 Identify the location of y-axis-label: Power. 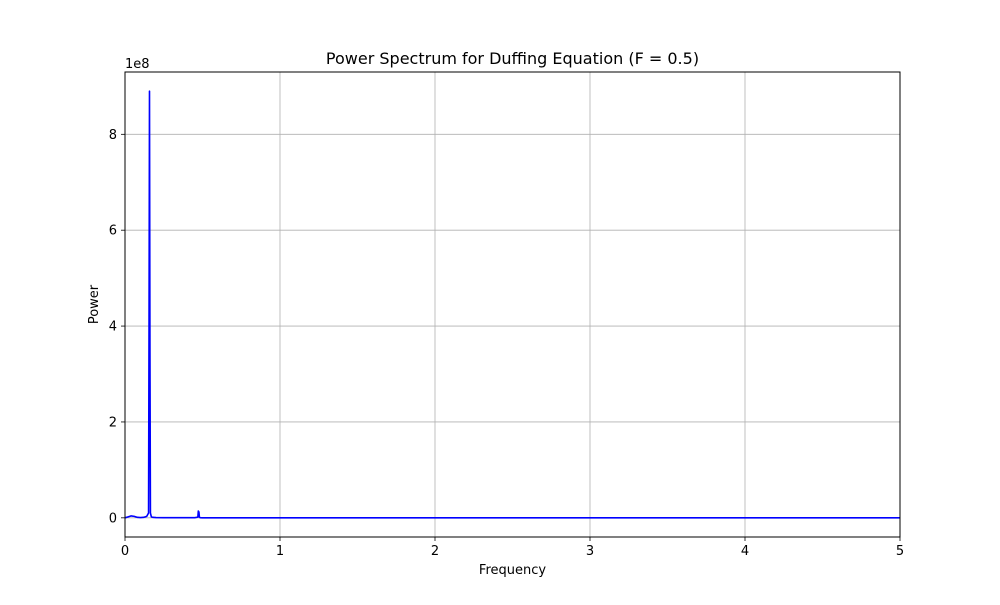
(94, 304).